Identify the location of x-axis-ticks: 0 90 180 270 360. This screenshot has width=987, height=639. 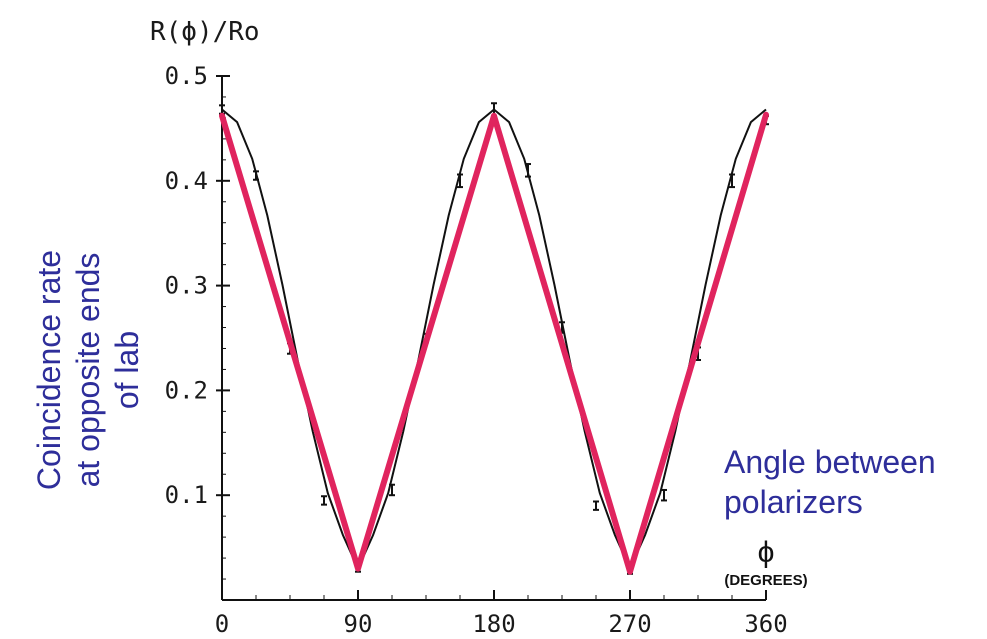
(501, 614).